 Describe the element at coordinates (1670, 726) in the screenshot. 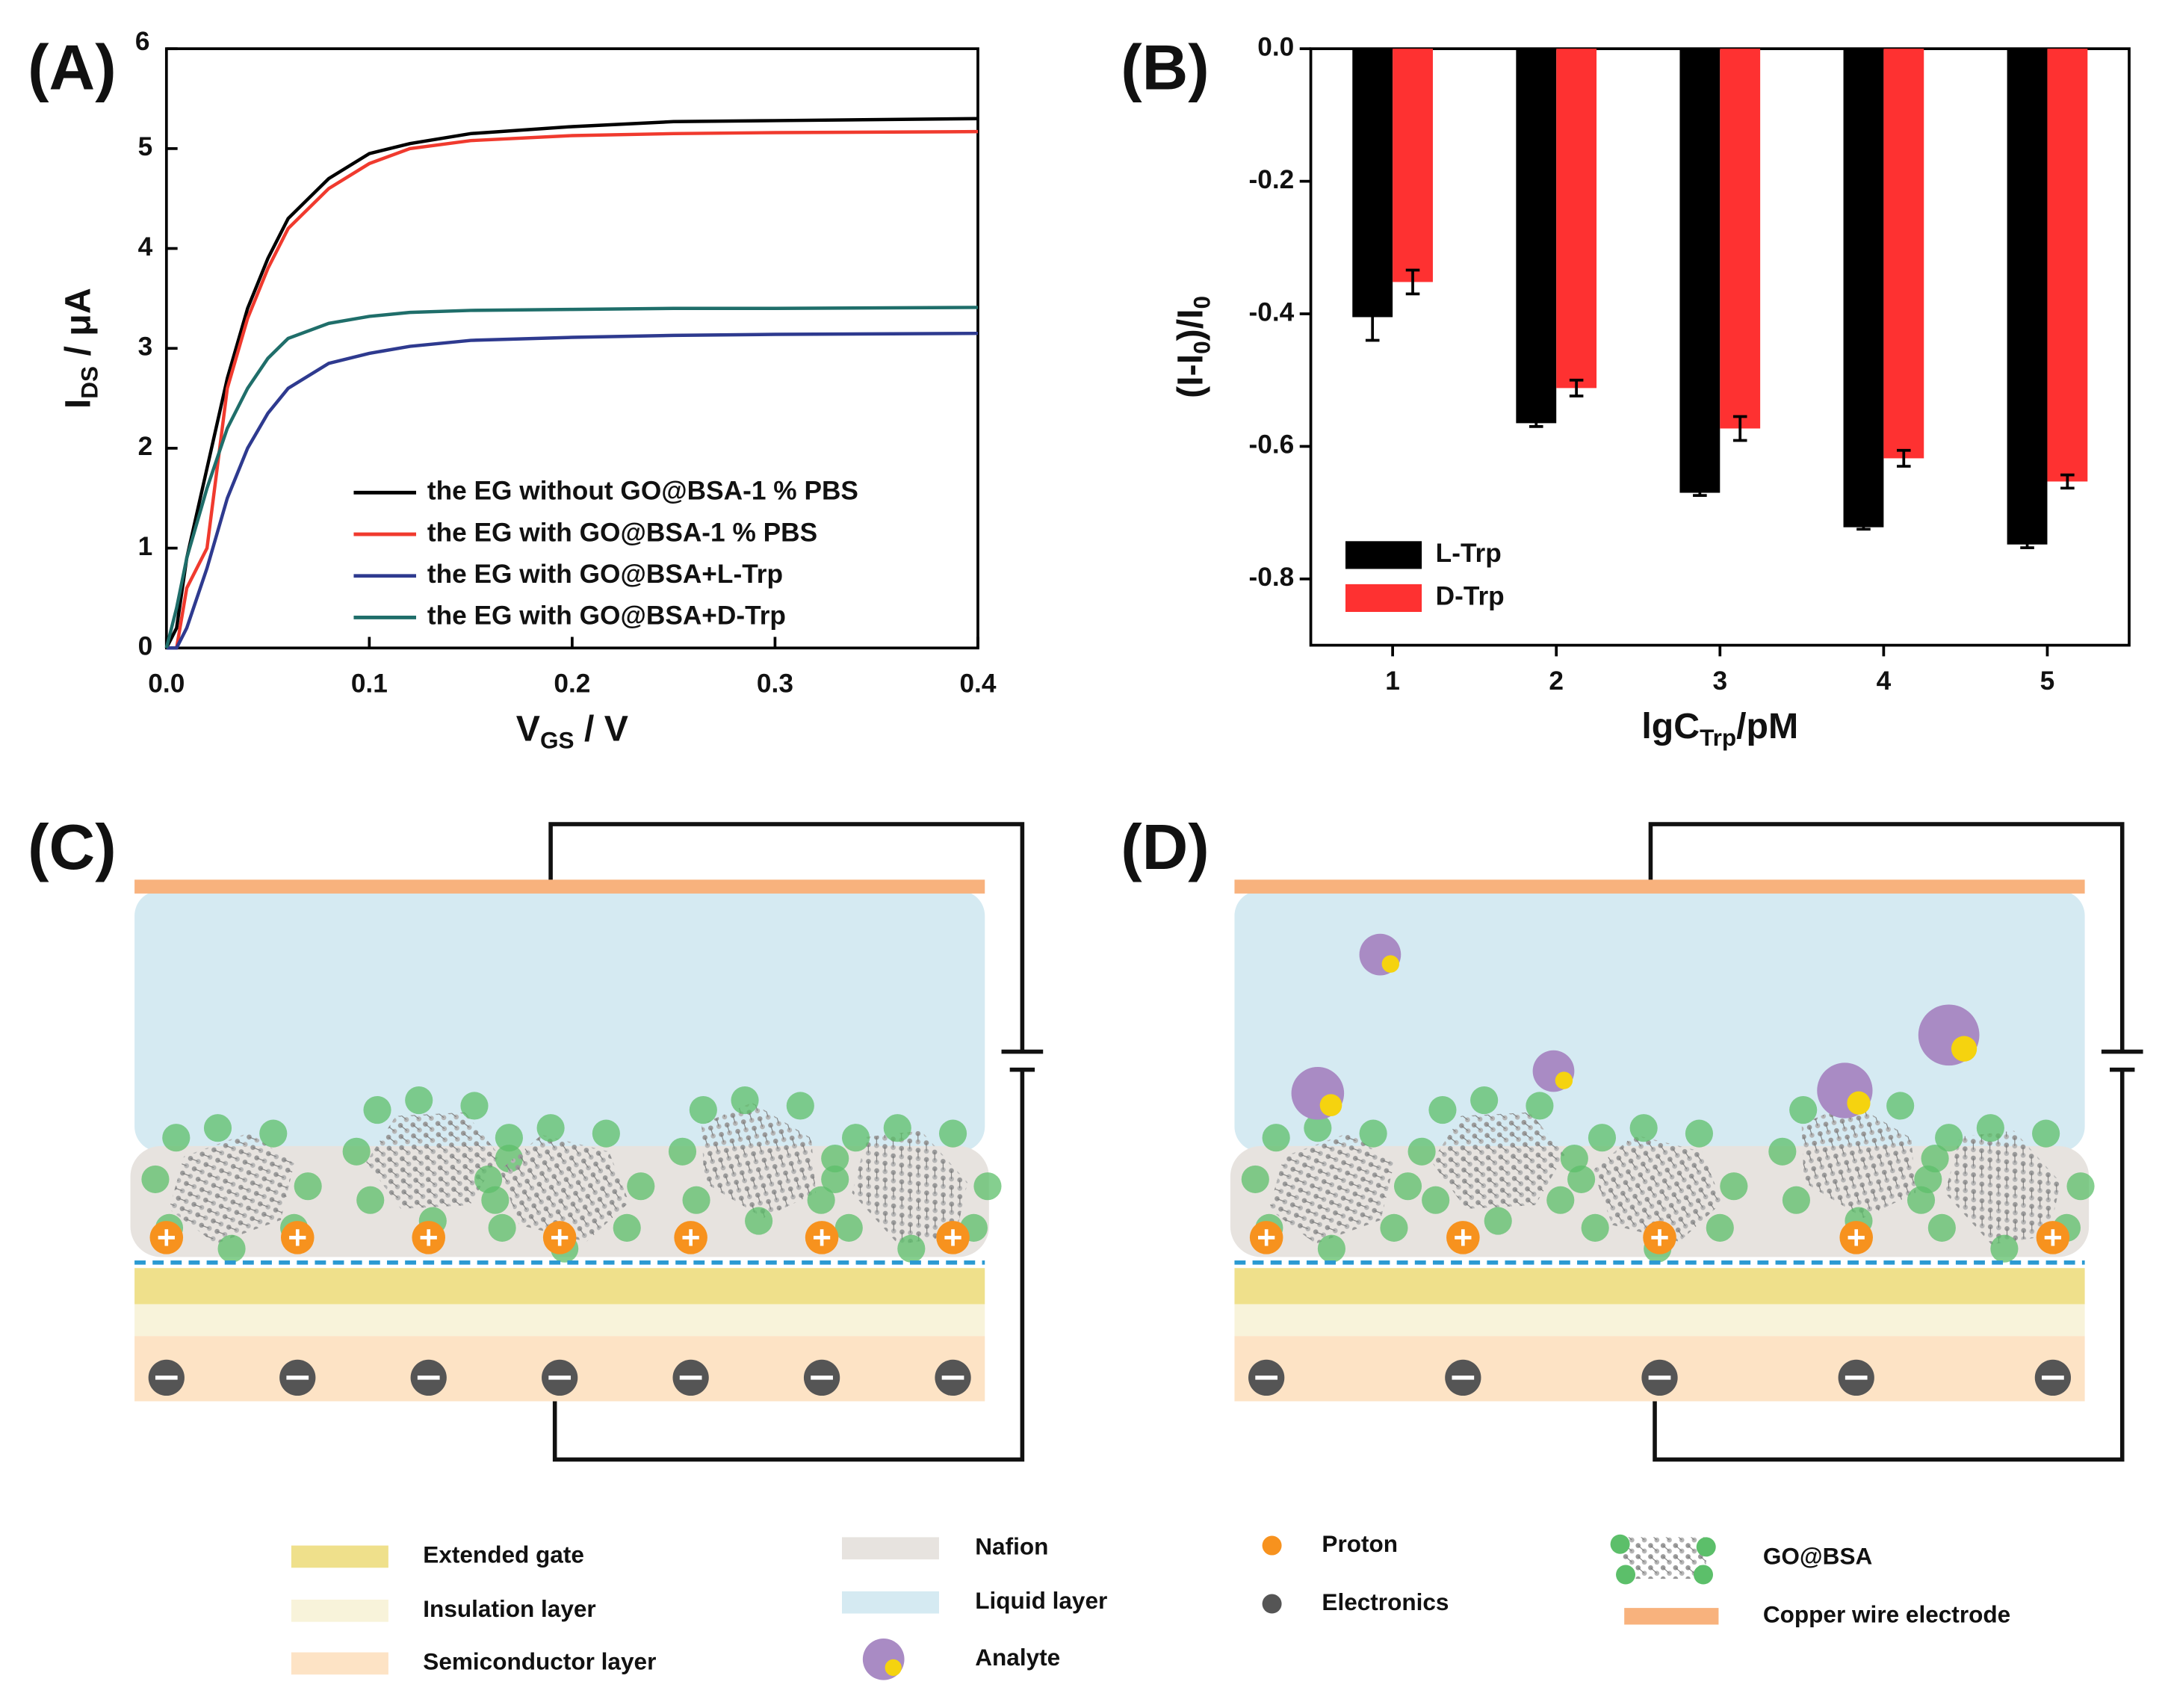

I see `x-axis-label-part: lgC` at that location.